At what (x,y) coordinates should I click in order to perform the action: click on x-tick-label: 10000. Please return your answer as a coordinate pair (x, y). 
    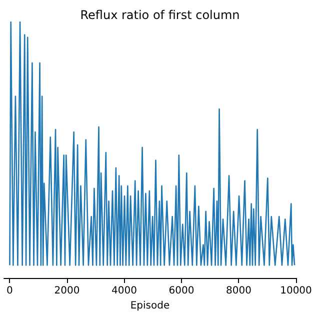
    Looking at the image, I should click on (296, 291).